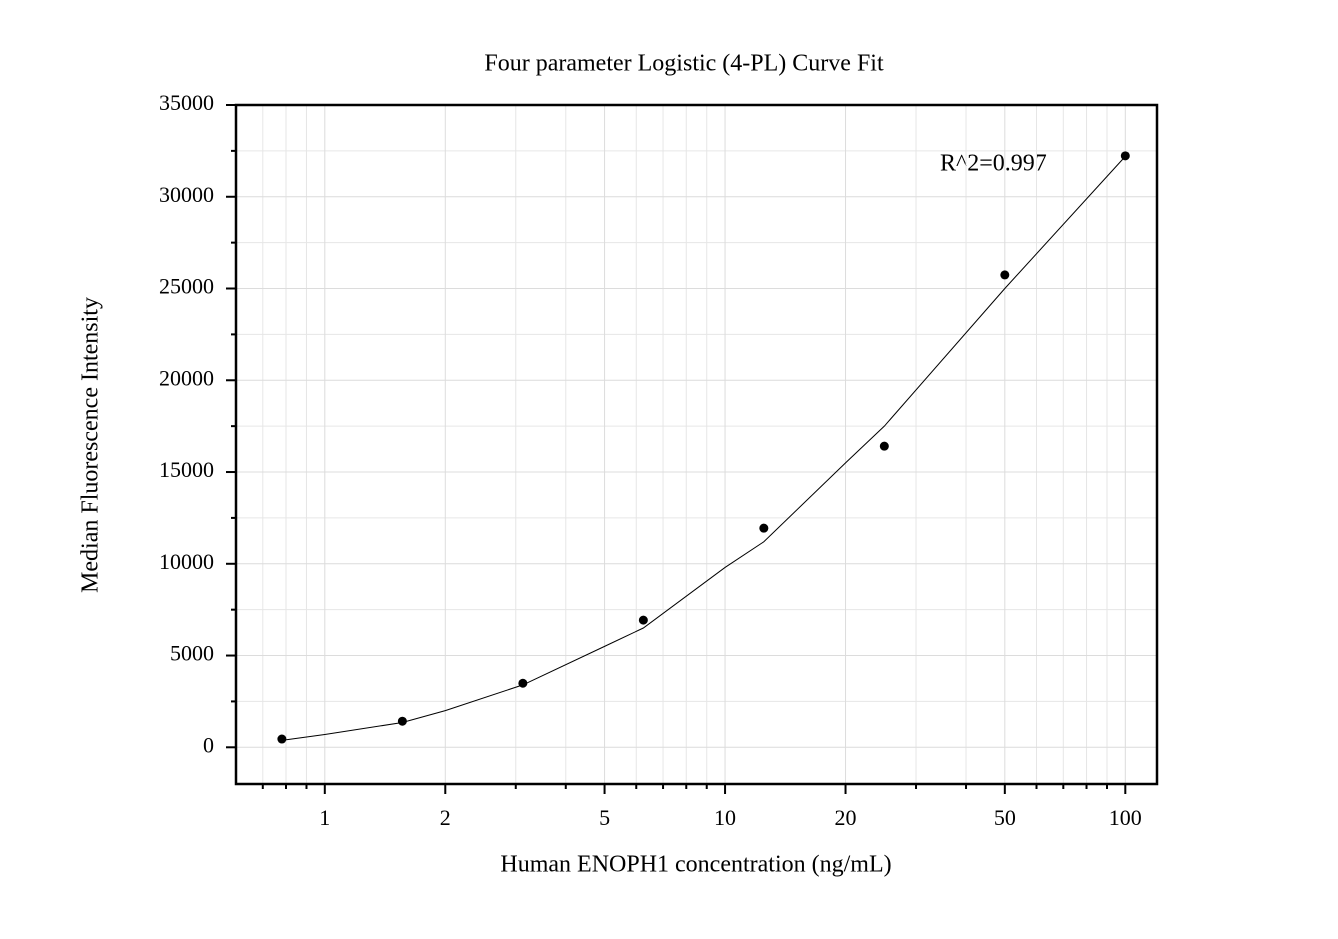 This screenshot has width=1338, height=939. I want to click on y-tick-label: 20000, so click(186, 377).